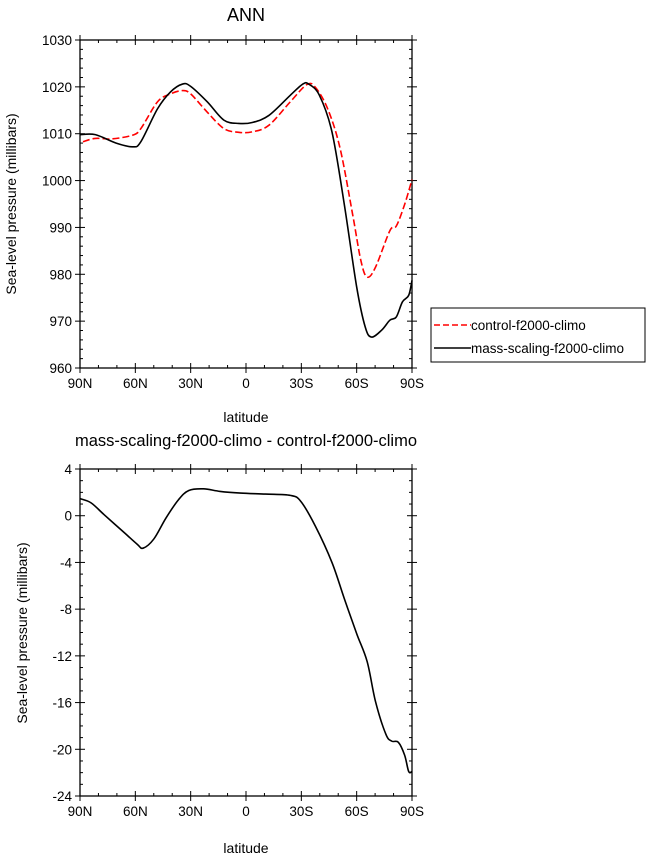 This screenshot has width=648, height=858. I want to click on y-tick-label: -24, so click(62, 796).